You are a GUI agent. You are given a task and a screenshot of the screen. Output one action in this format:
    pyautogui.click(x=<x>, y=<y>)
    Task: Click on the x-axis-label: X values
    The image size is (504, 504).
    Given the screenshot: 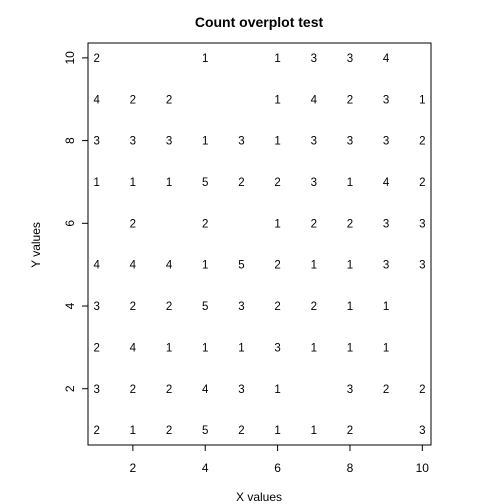 What is the action you would take?
    pyautogui.click(x=259, y=497)
    